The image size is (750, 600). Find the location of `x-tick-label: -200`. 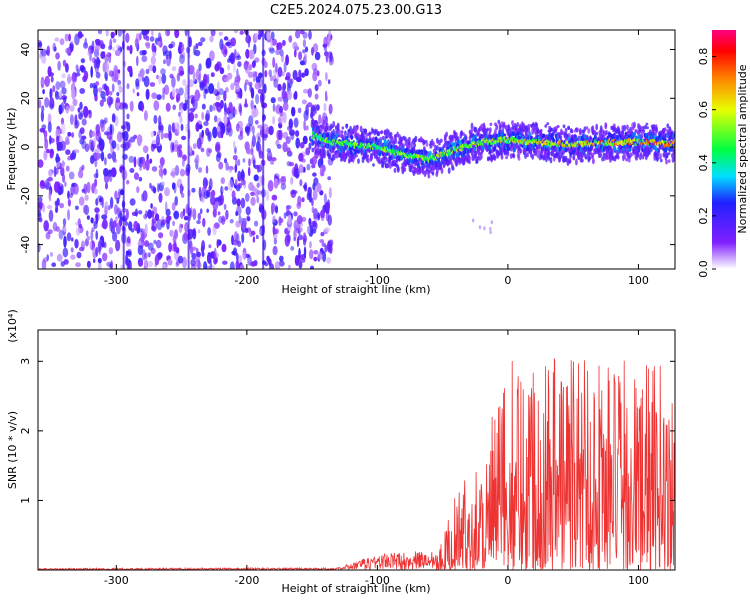

x-tick-label: -200 is located at coordinates (246, 580).